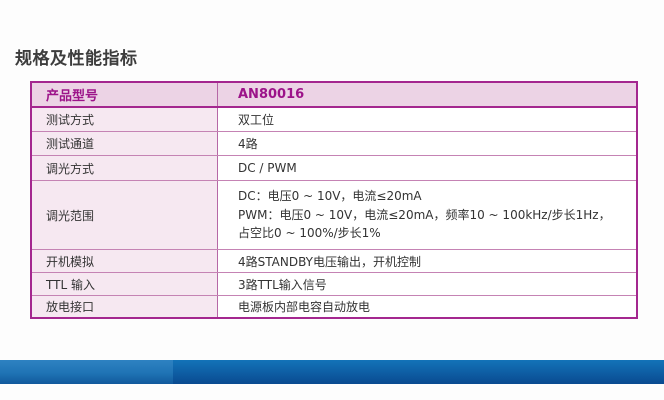 The image size is (664, 400). I want to click on spec-label-cell: 调光方式, so click(125, 168).